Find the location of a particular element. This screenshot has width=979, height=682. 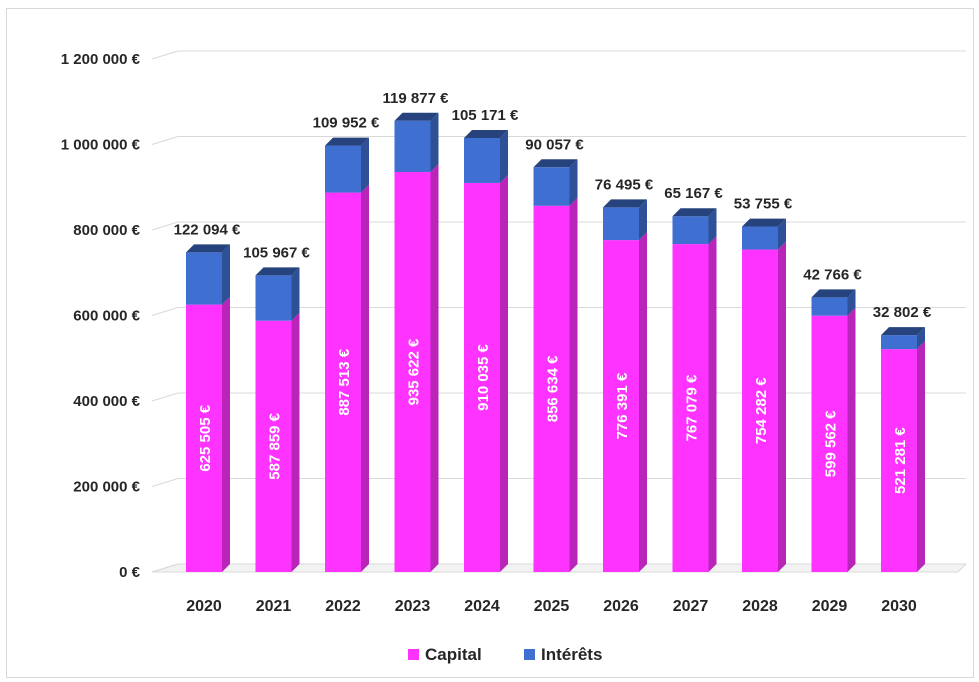

data-label-capital: 767 079 € is located at coordinates (692, 407).